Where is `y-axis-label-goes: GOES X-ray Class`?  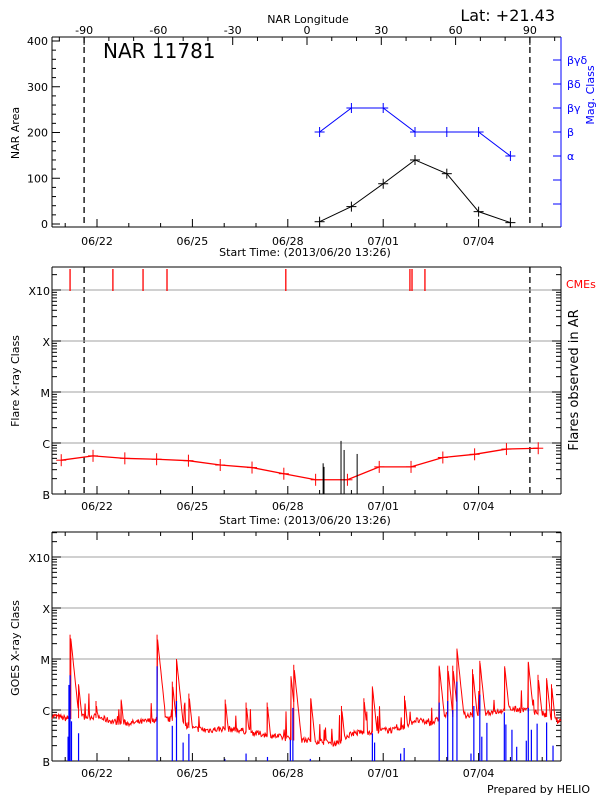 y-axis-label-goes: GOES X-ray Class is located at coordinates (15, 648).